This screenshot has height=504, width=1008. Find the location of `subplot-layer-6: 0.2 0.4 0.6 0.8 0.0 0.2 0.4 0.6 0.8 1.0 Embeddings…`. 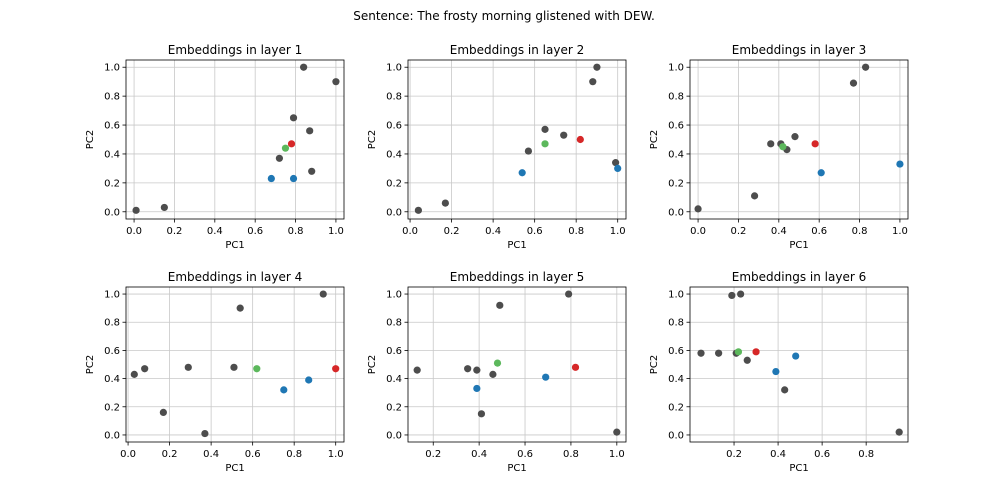

subplot-layer-6: 0.2 0.4 0.6 0.8 0.0 0.2 0.4 0.6 0.8 1.0 Embeddings… is located at coordinates (778, 372).